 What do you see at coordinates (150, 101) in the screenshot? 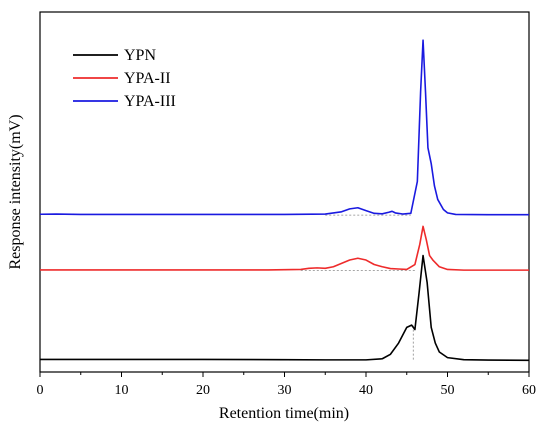
I see `legend-label-ypa-iii: YPA-III` at bounding box center [150, 101].